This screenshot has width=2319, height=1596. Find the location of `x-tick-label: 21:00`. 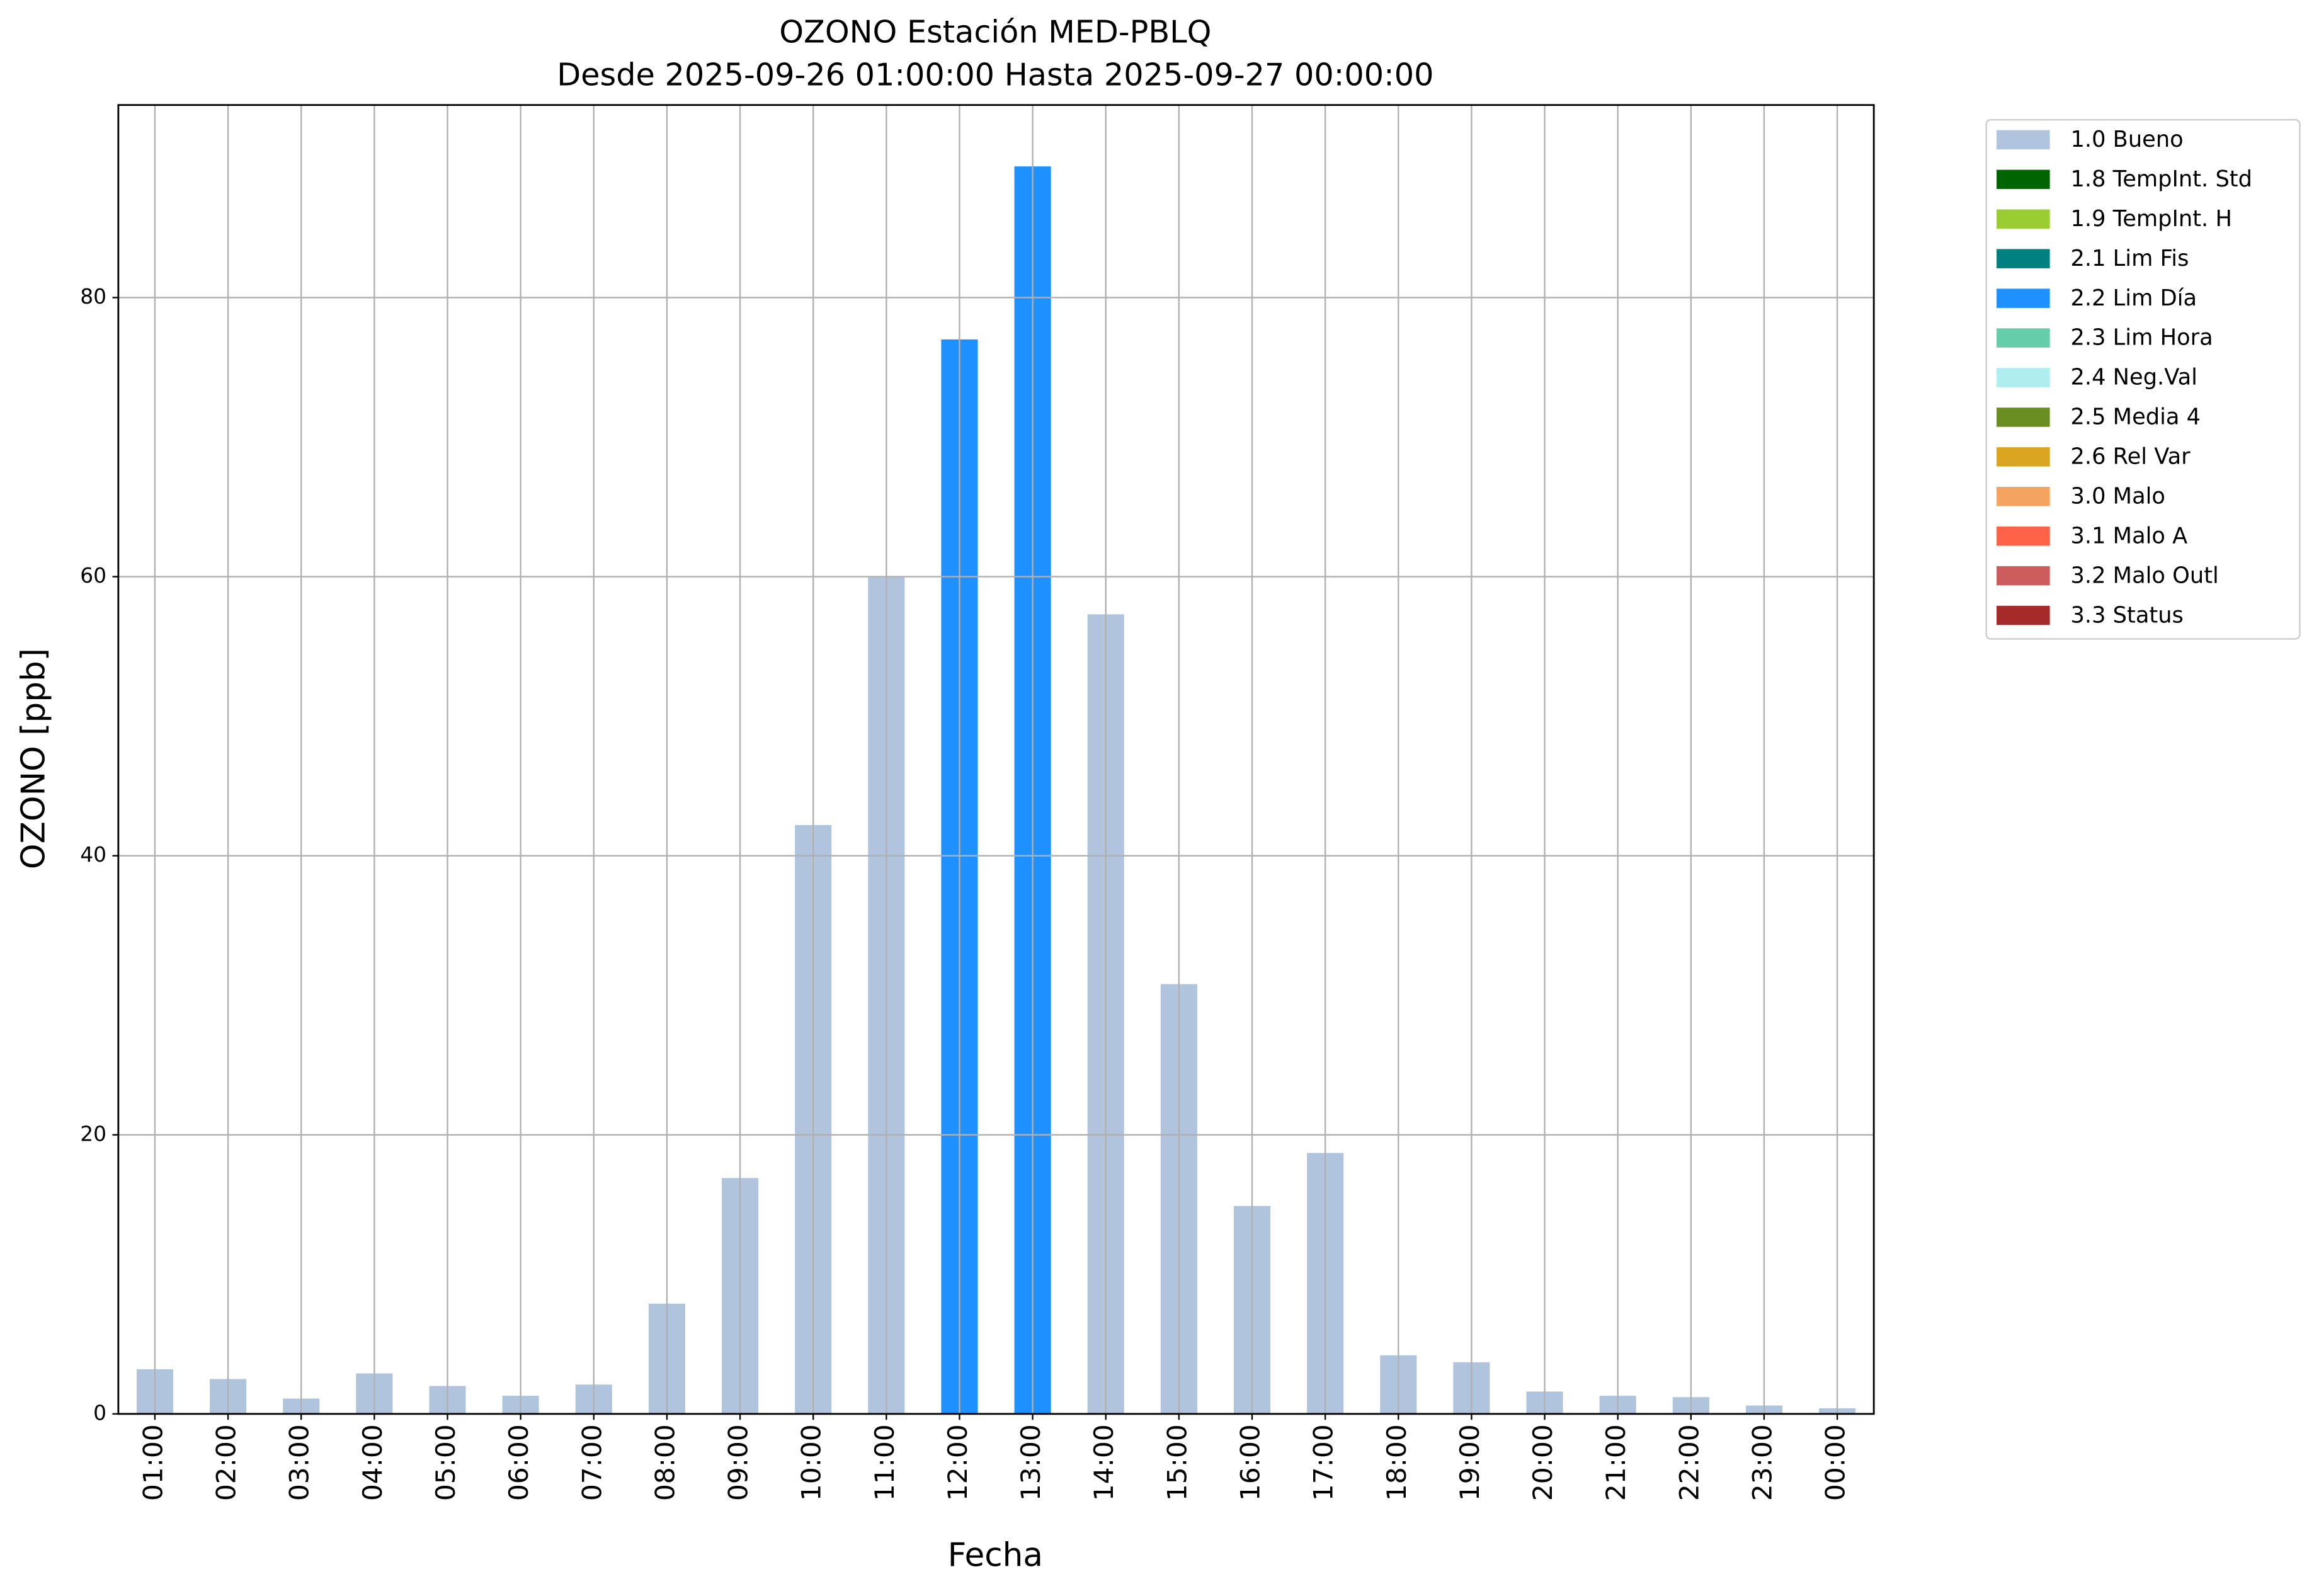

x-tick-label: 21:00 is located at coordinates (1615, 1462).